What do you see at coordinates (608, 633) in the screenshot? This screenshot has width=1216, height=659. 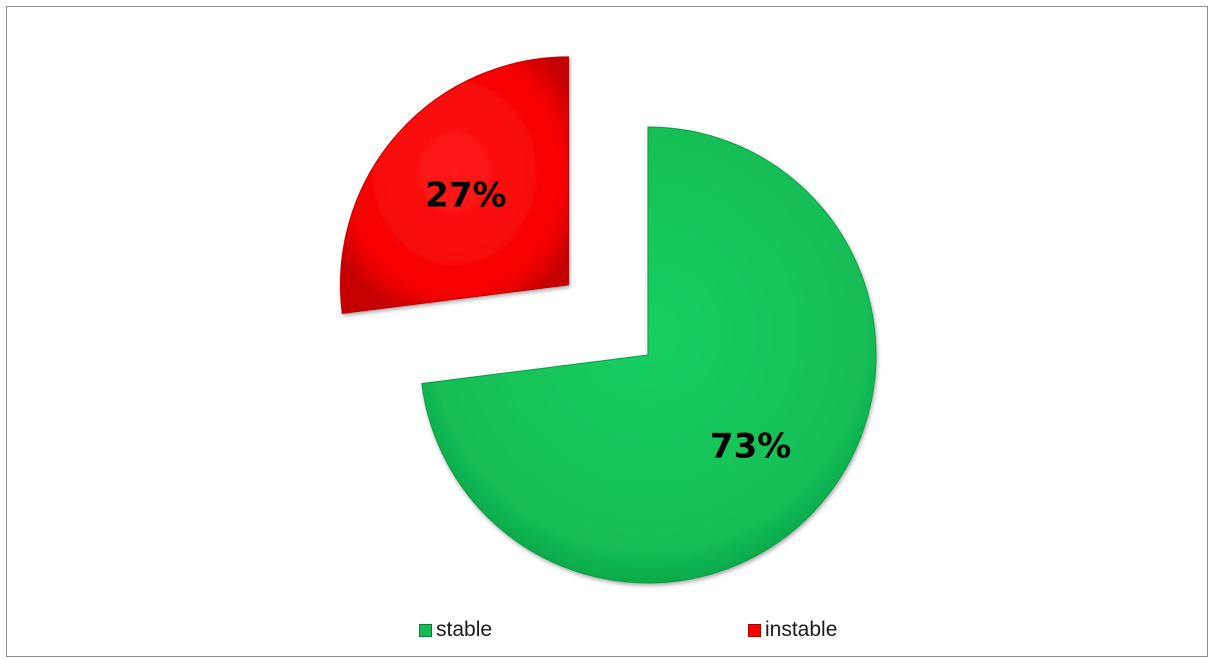 I see `chart-legend: stable instable` at bounding box center [608, 633].